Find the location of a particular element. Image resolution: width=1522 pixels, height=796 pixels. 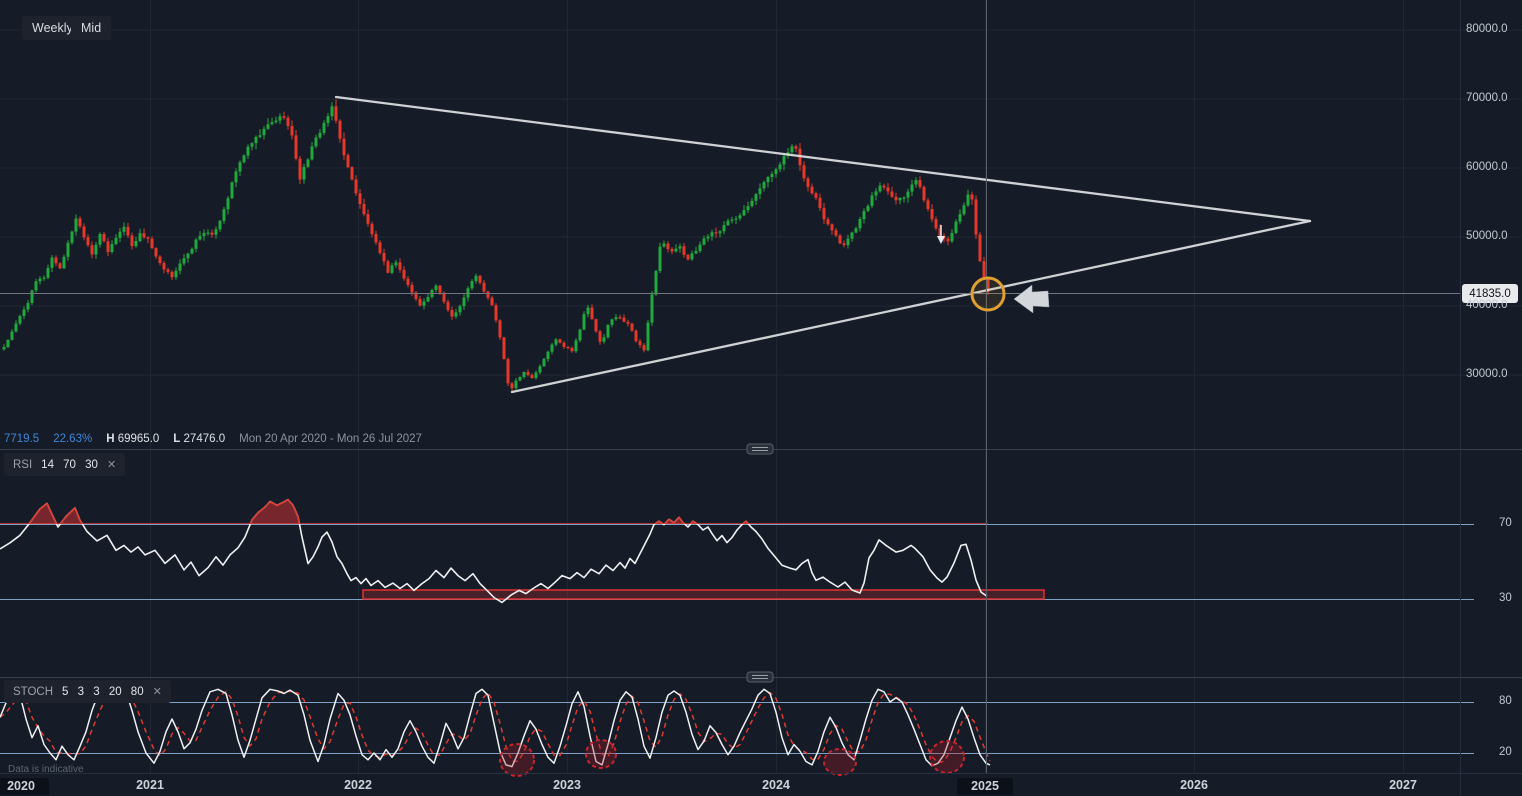

year-axis-label: 2026 is located at coordinates (1194, 785).